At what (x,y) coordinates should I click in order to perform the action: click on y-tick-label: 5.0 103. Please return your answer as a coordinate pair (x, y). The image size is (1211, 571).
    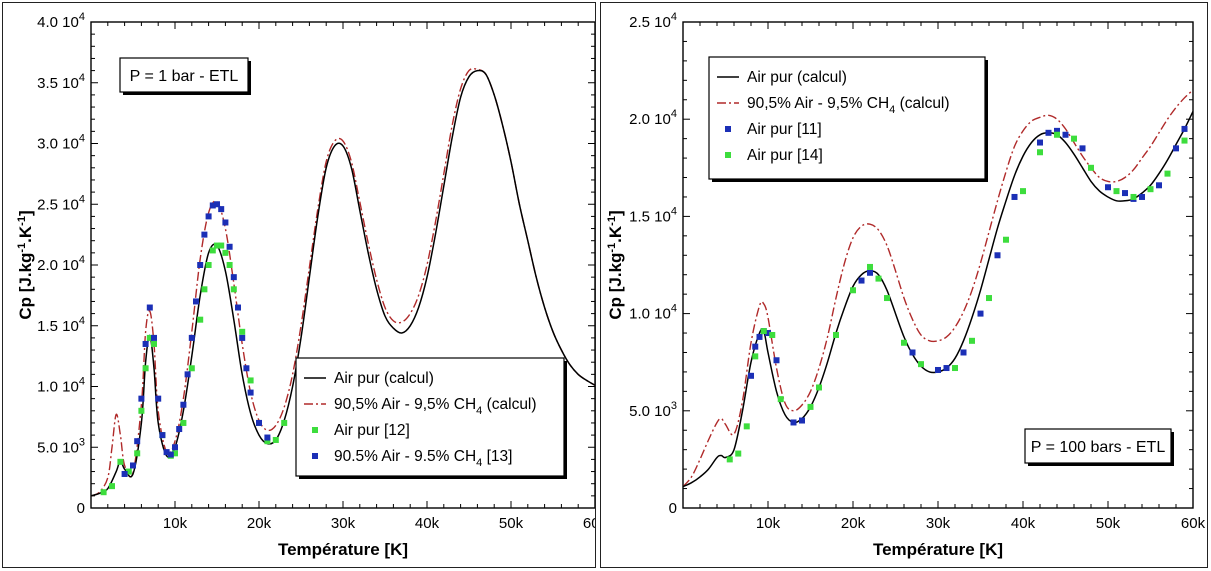
    Looking at the image, I should click on (61, 446).